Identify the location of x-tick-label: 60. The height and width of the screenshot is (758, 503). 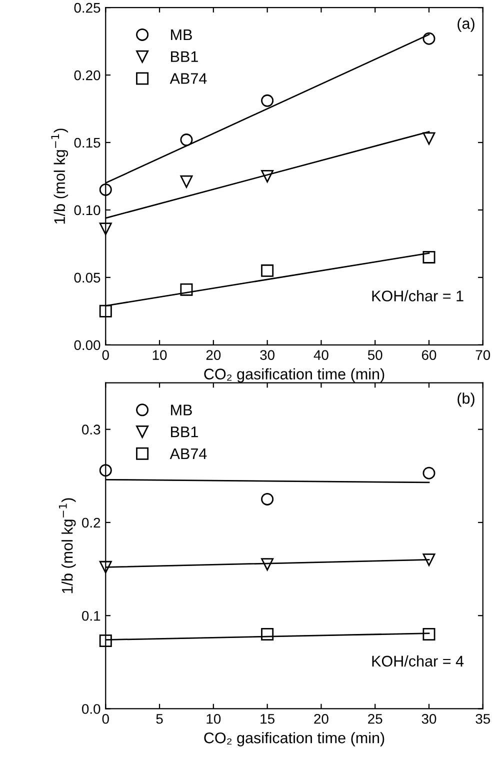
(429, 355).